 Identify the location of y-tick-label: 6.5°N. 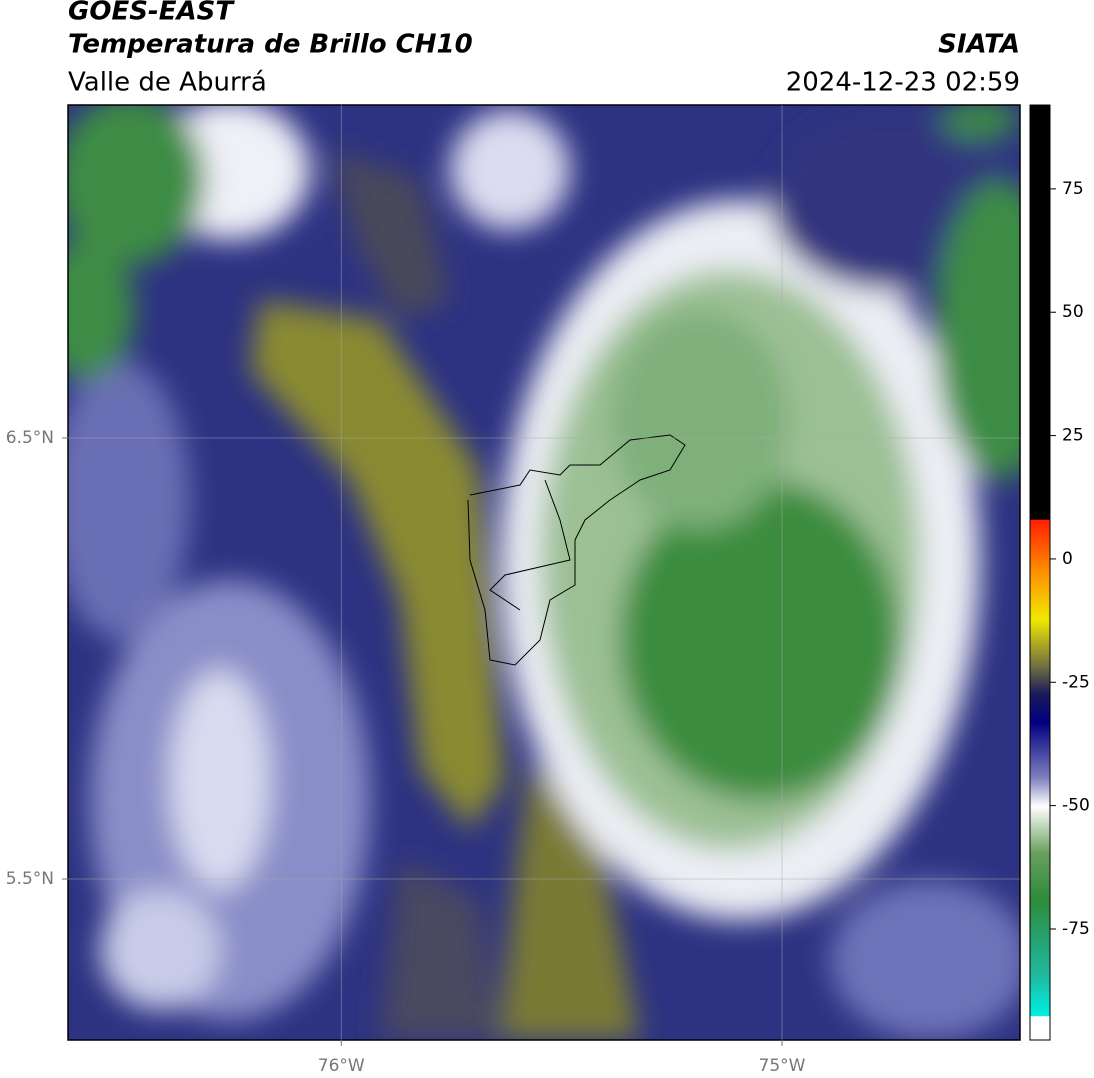
(30, 438).